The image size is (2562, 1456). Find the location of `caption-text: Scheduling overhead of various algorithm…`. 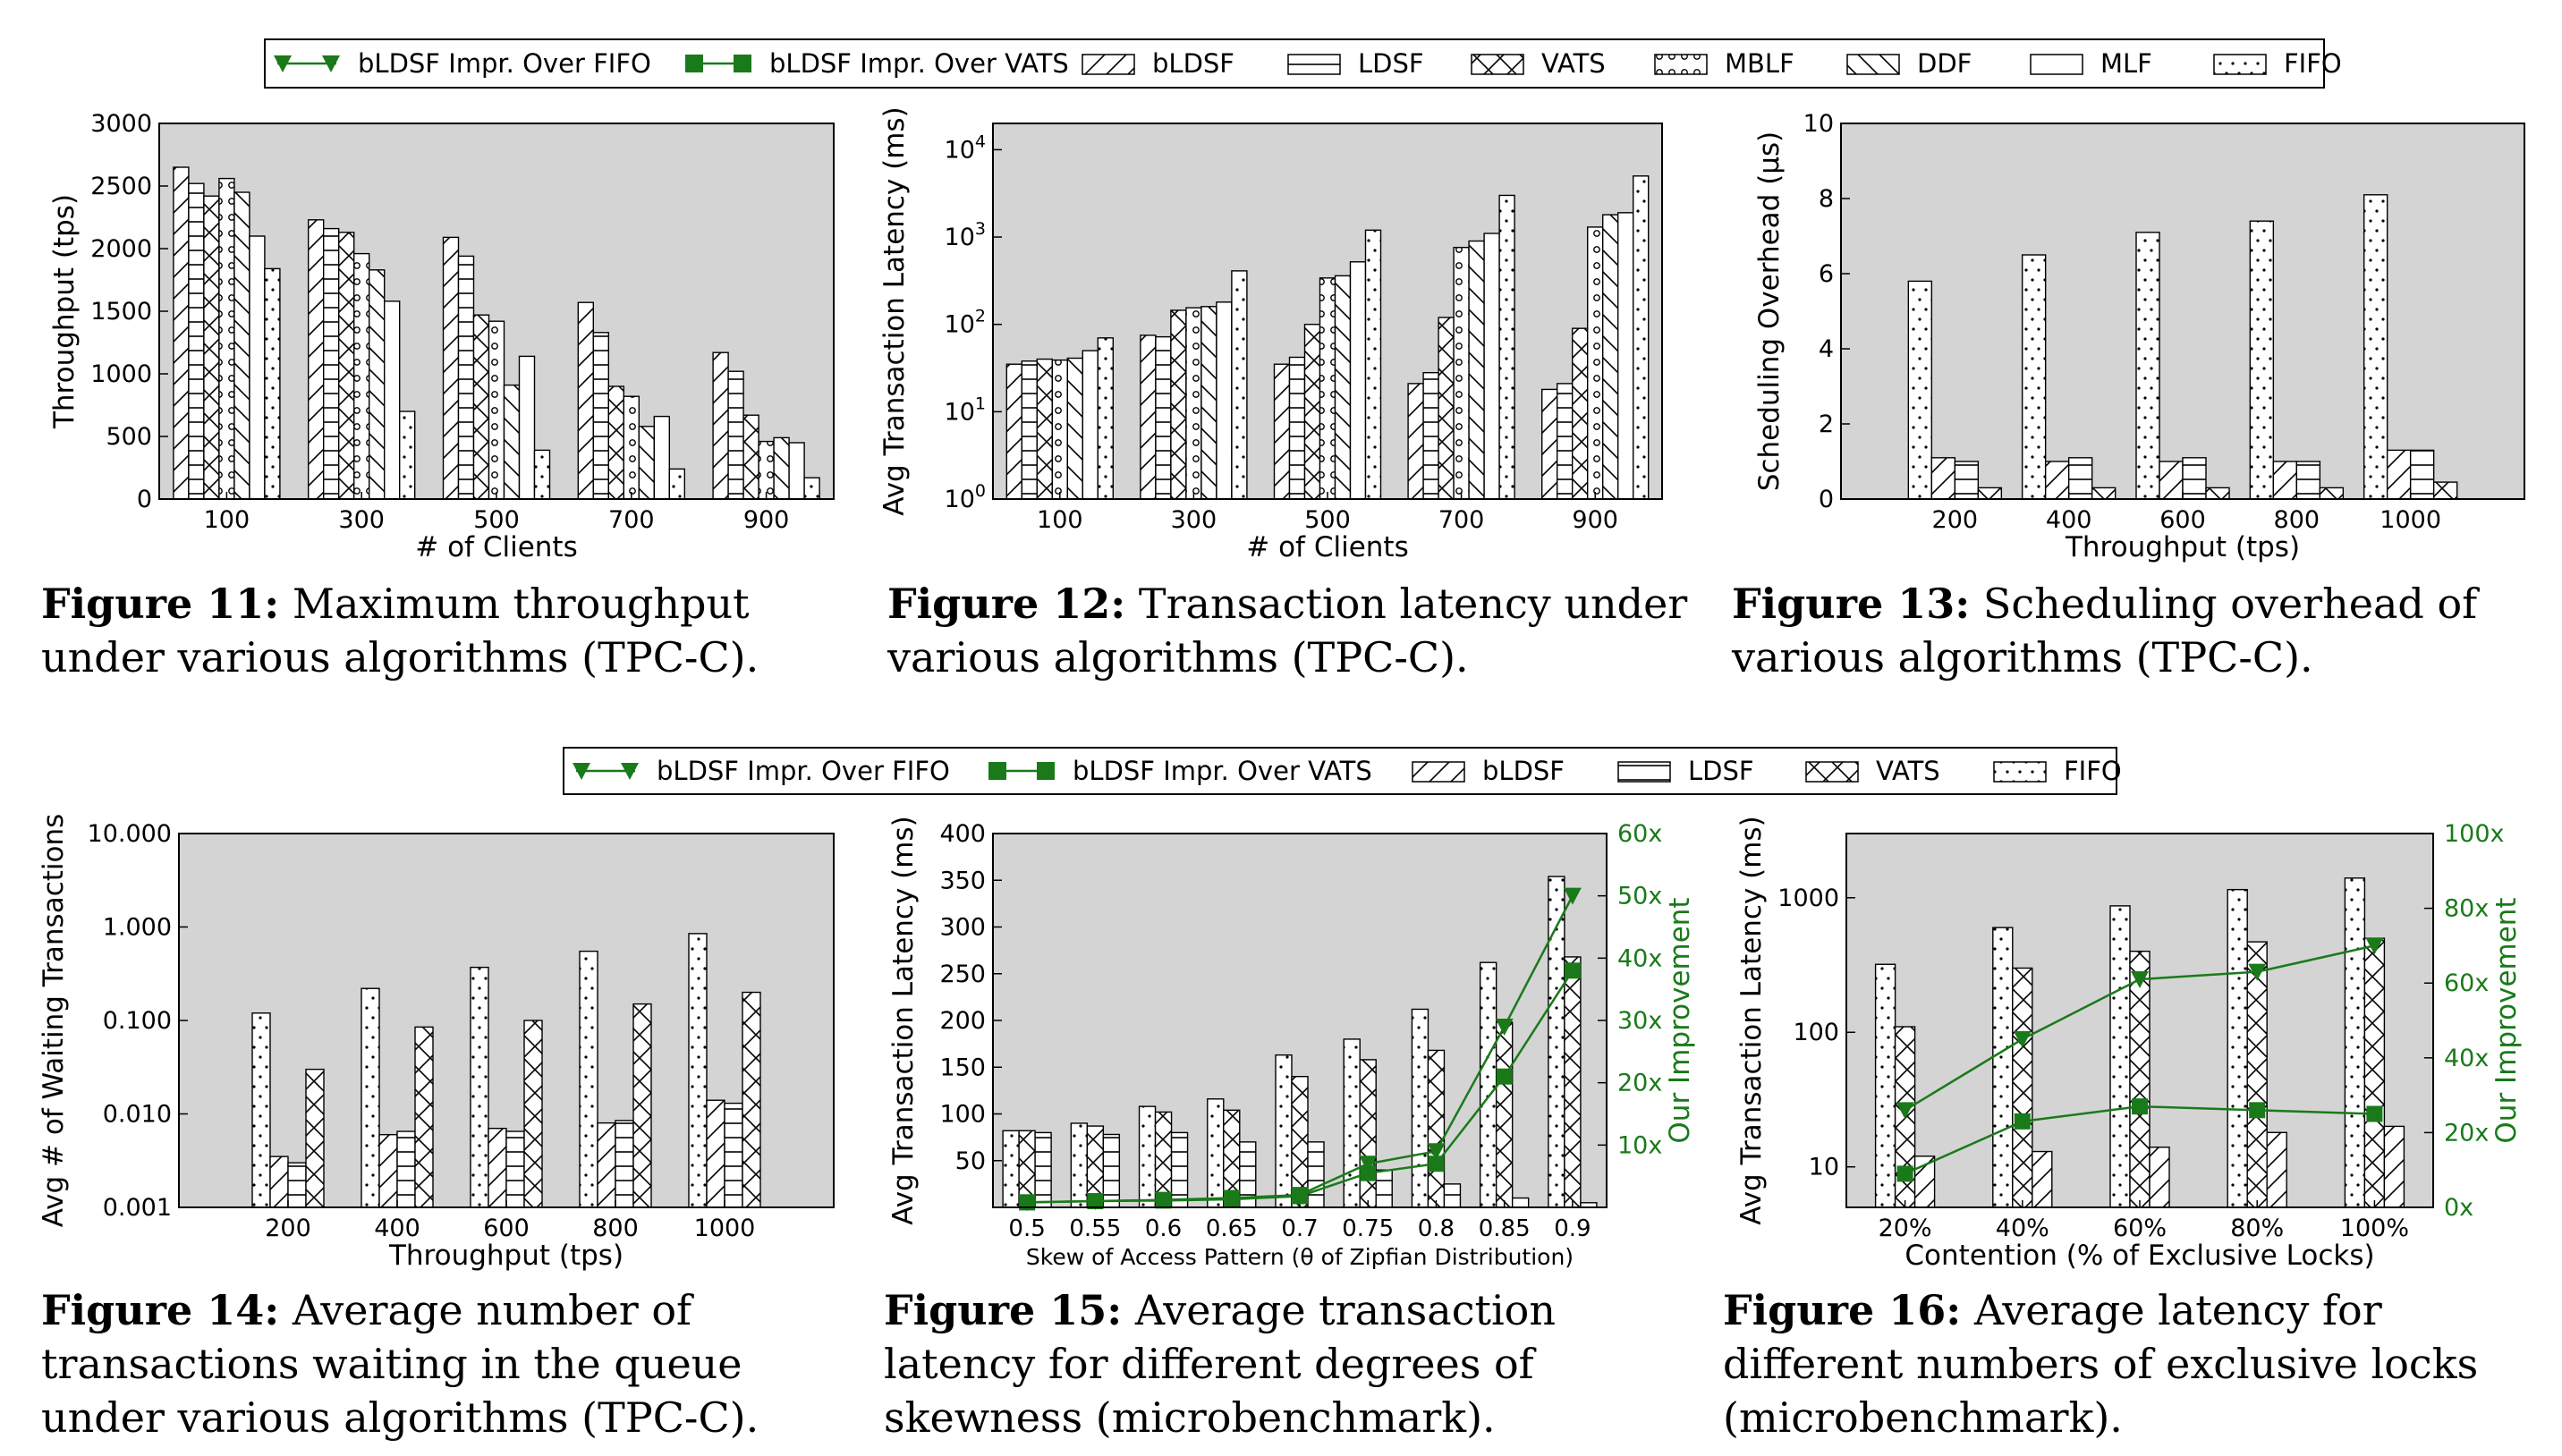

caption-text: Scheduling overhead of various algorithm… is located at coordinates (2105, 630).